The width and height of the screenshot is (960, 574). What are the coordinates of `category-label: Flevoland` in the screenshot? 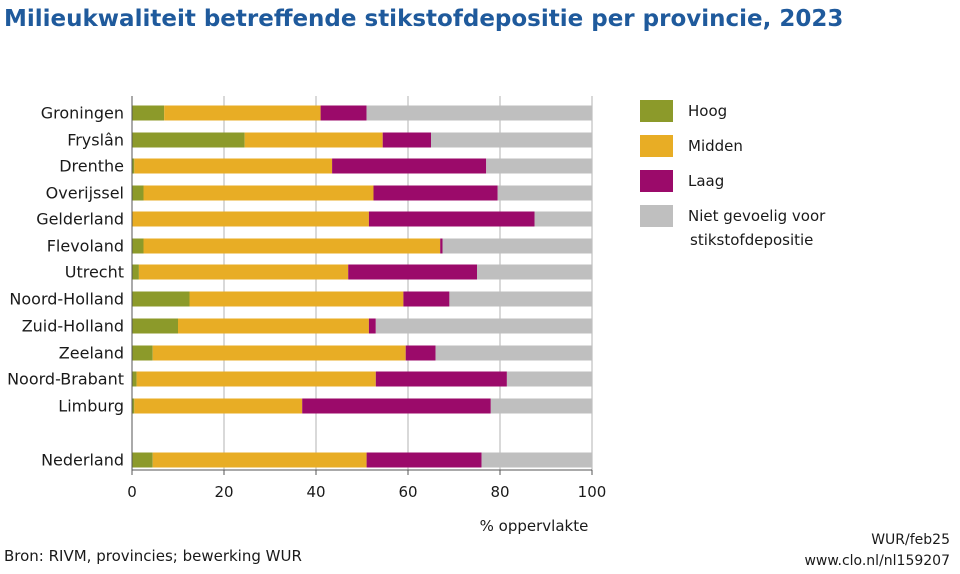 It's located at (85, 246).